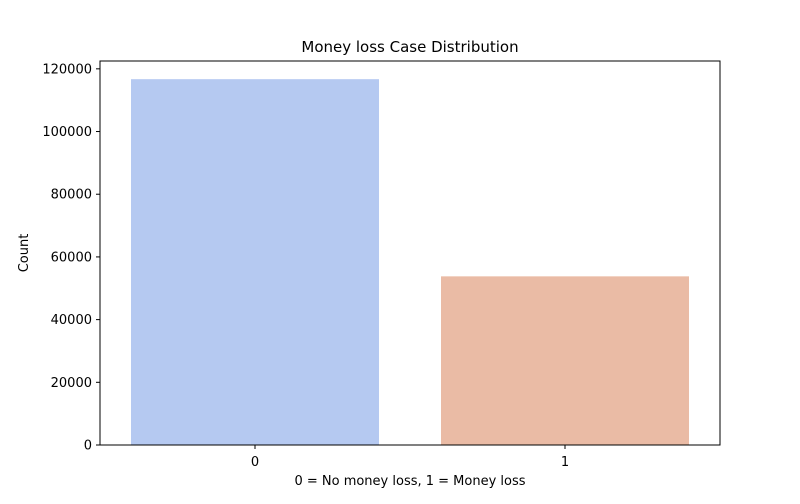  I want to click on y-tick-label: 60000, so click(71, 257).